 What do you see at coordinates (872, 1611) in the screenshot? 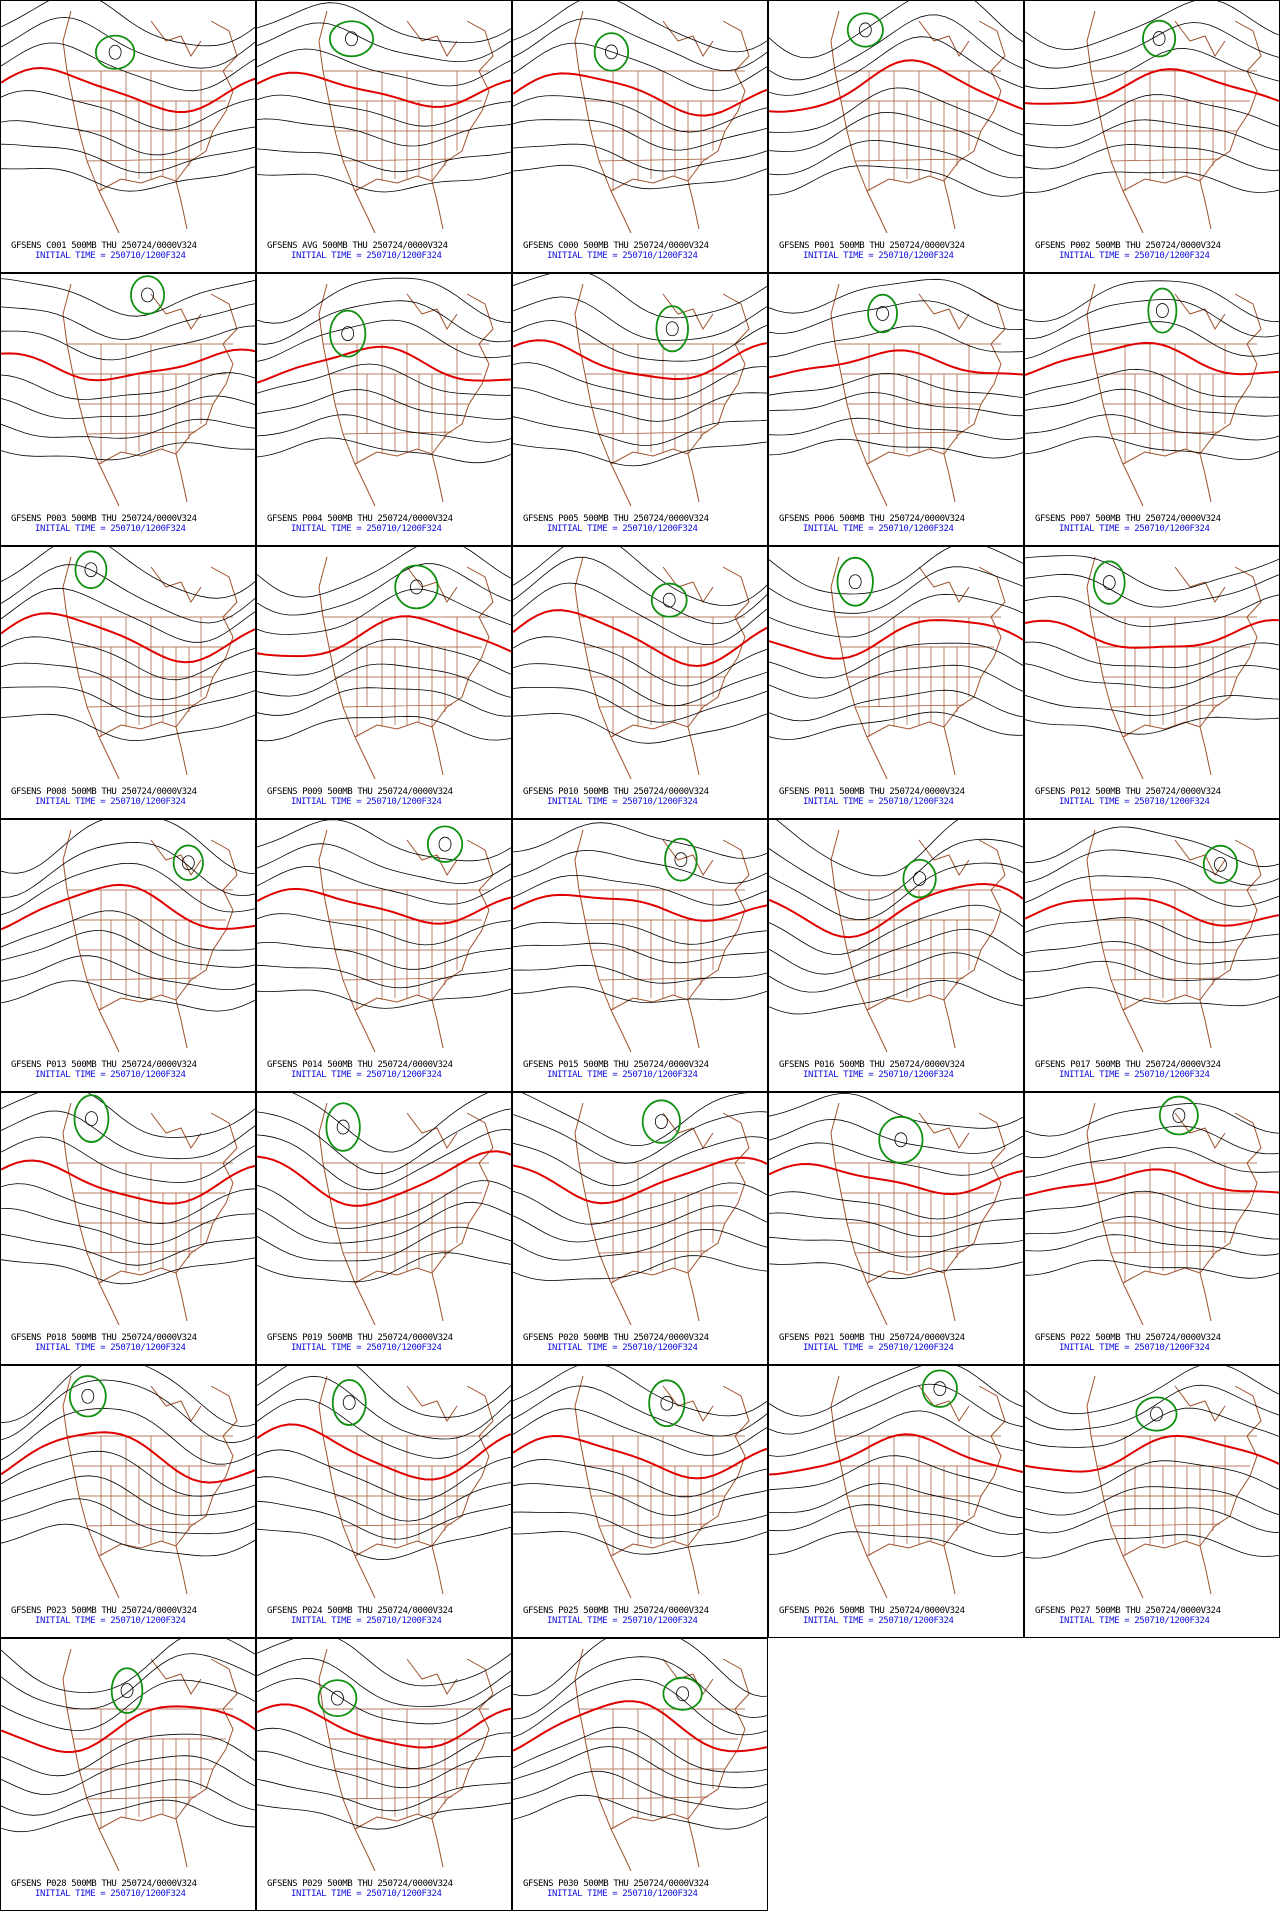
I see `panel-title: GFSENS P026 500MB THU 250724/0000V324` at bounding box center [872, 1611].